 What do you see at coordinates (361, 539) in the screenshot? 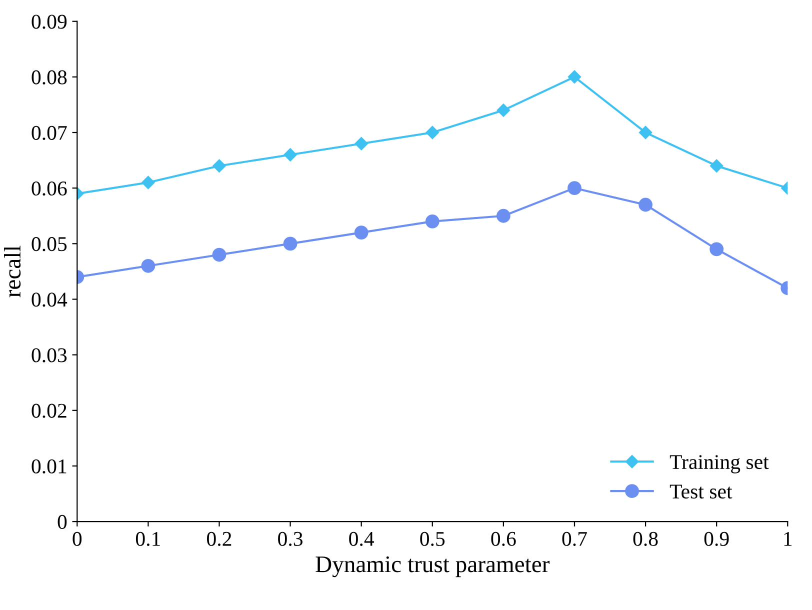
I see `x-tick-label: 0.4` at bounding box center [361, 539].